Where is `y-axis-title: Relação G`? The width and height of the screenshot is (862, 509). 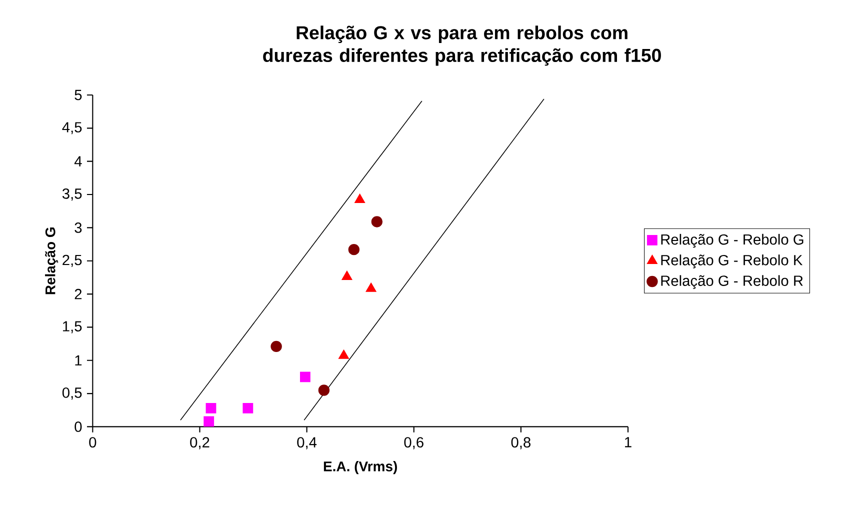 y-axis-title: Relação G is located at coordinates (51, 261).